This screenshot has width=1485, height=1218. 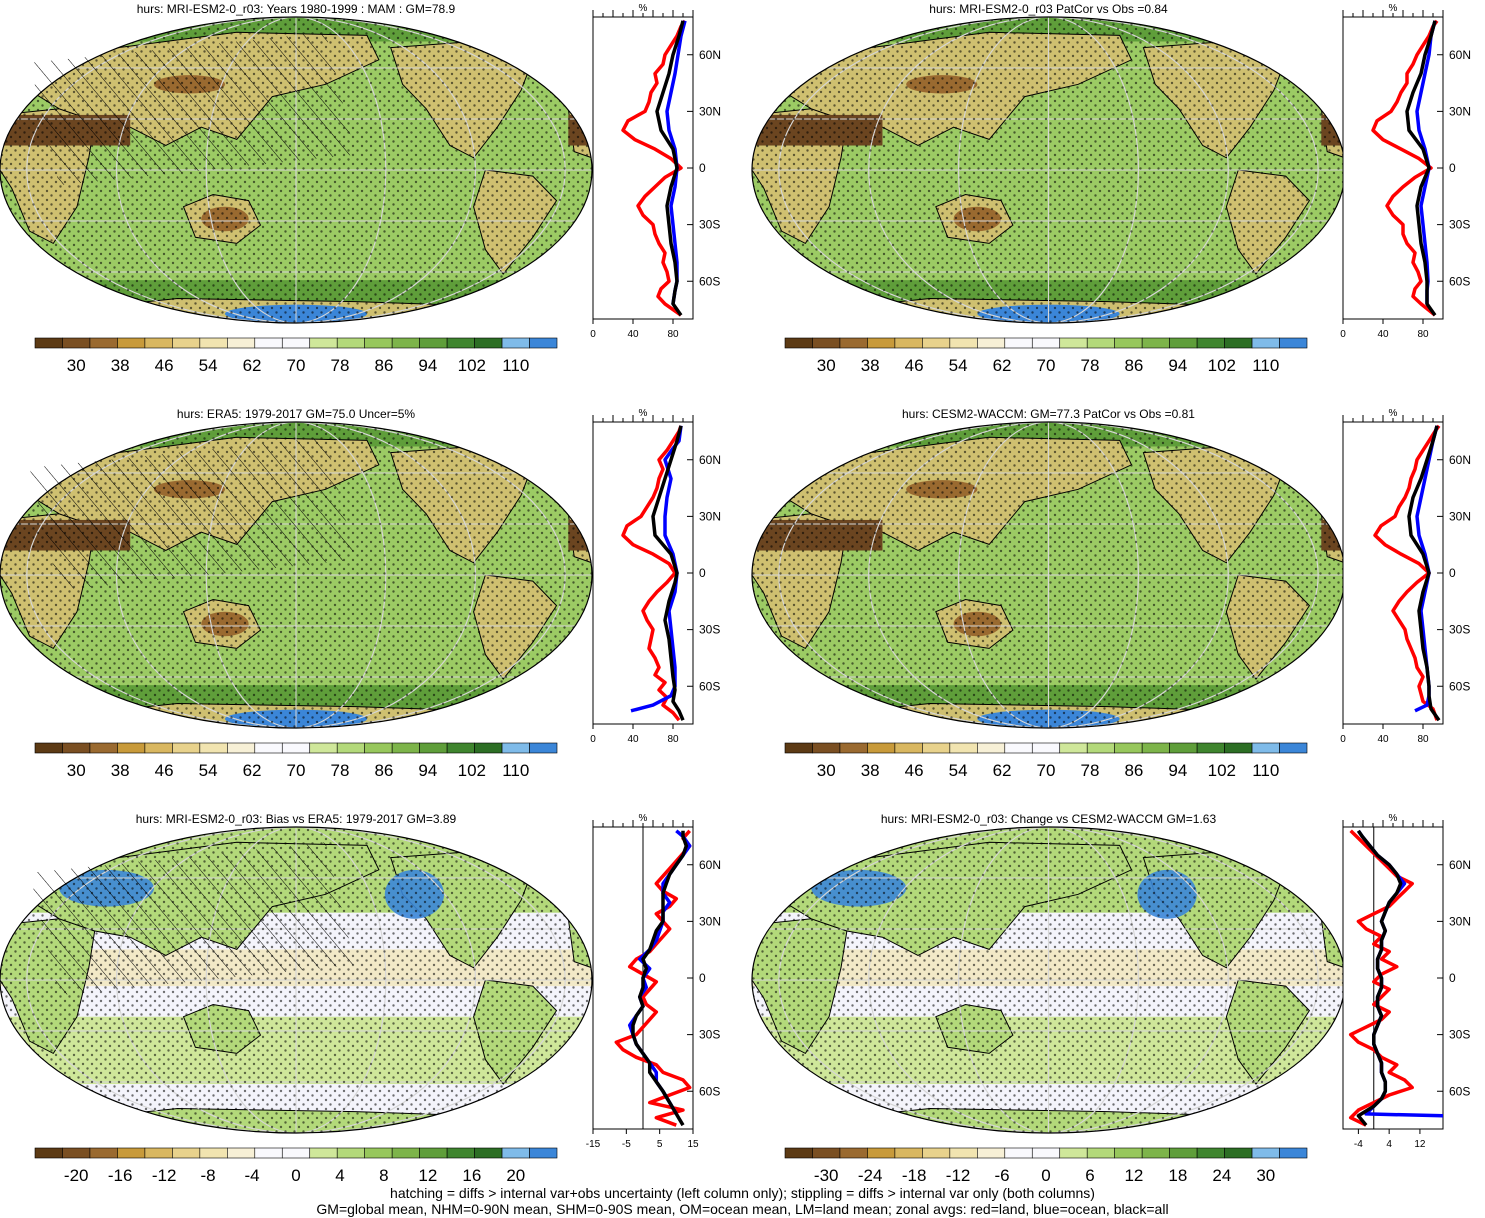 I want to click on zonal-x-tick-label: -5, so click(x=626, y=1144).